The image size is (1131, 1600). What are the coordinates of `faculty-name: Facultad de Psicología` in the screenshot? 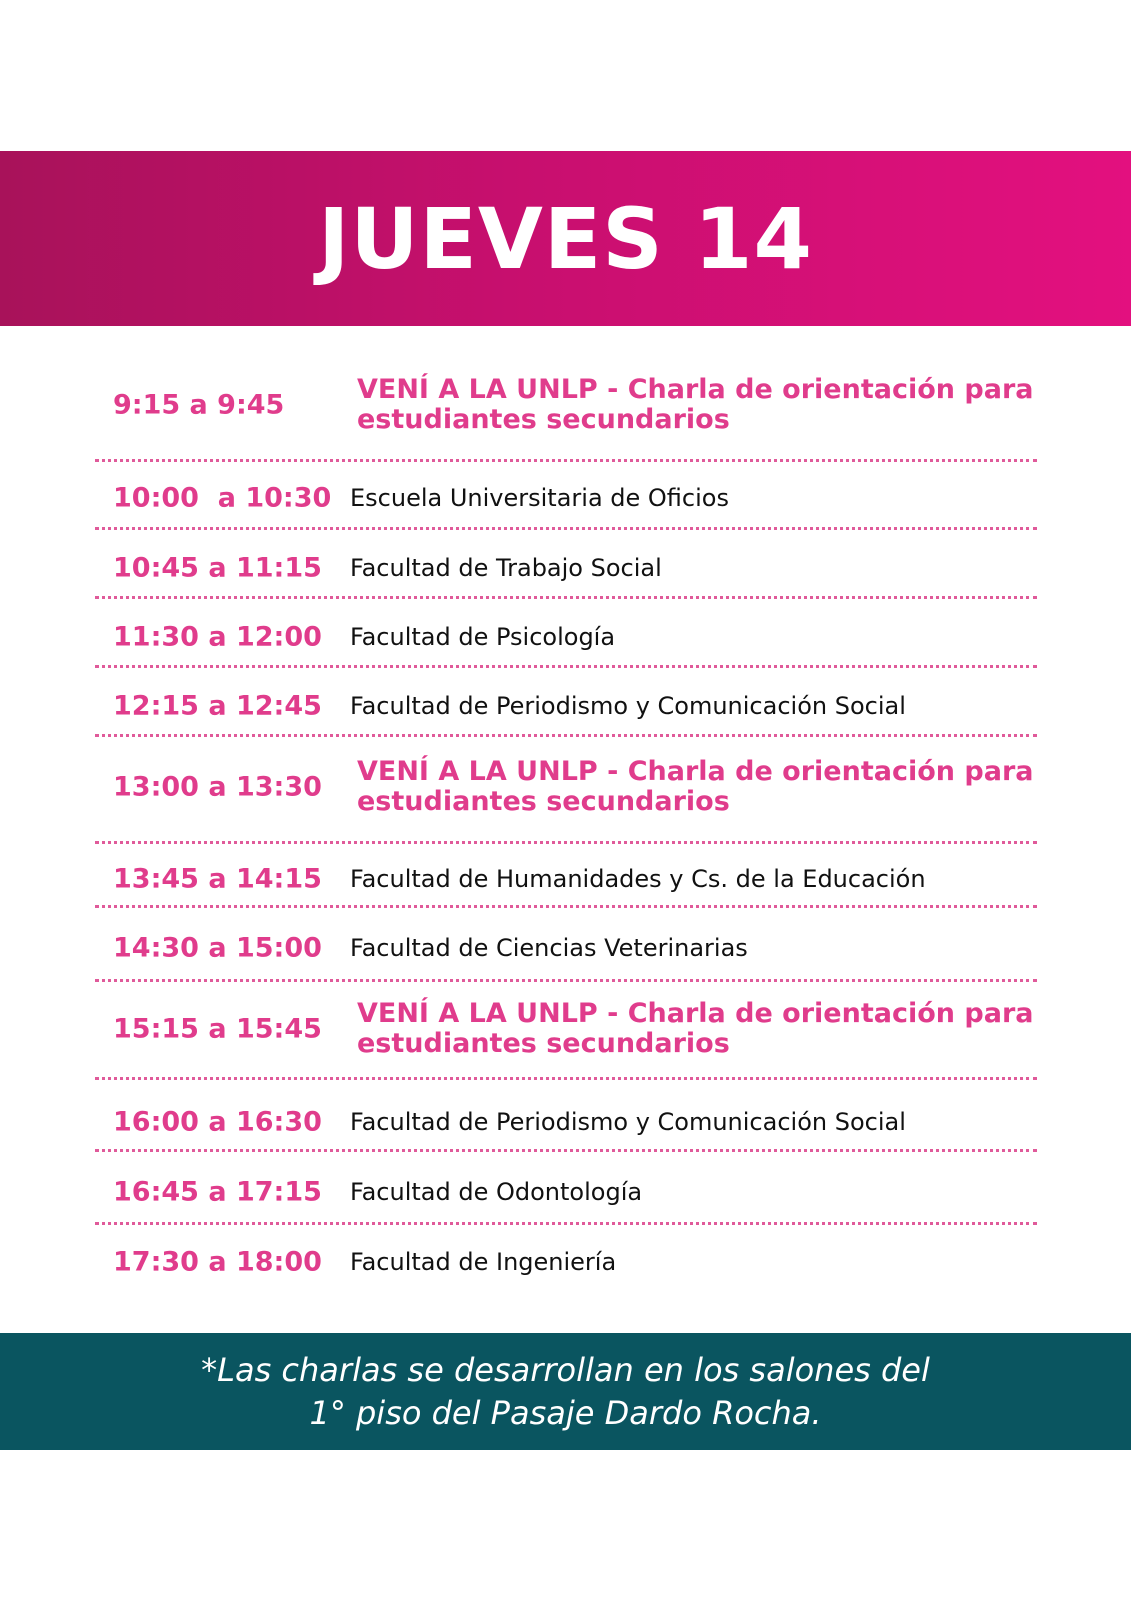 It's located at (482, 637).